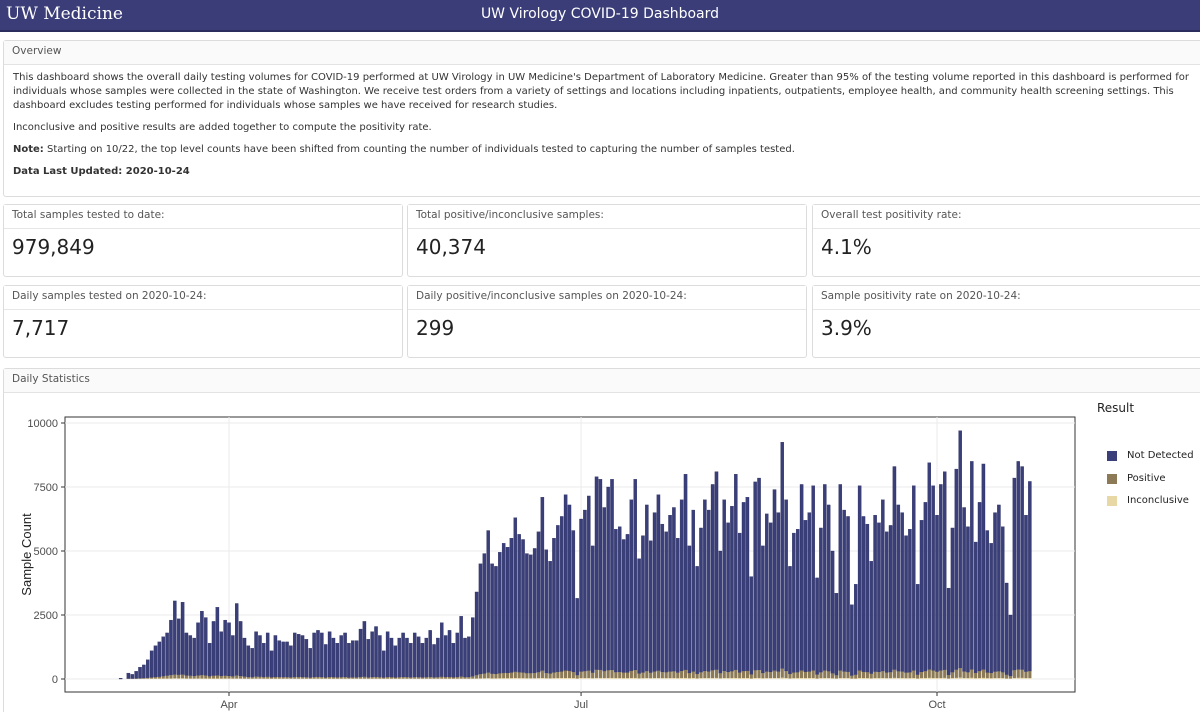 Image resolution: width=1200 pixels, height=712 pixels. Describe the element at coordinates (607, 217) in the screenshot. I see `stat-label: Total positive/inconclusive samples:` at that location.